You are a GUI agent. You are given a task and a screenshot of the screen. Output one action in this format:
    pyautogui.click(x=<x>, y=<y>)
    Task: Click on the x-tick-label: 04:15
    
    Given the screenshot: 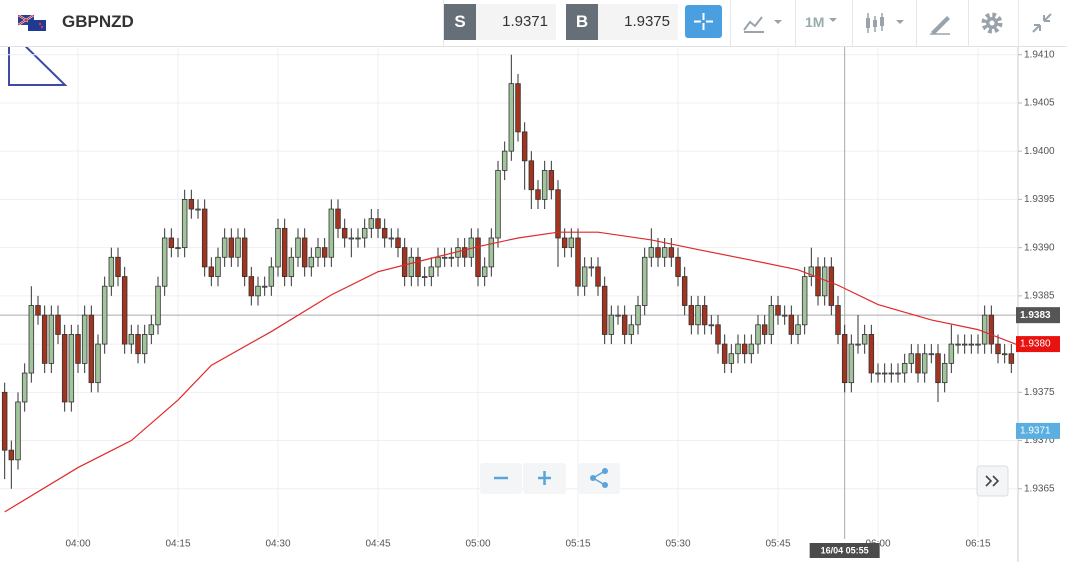 What is the action you would take?
    pyautogui.click(x=177, y=544)
    